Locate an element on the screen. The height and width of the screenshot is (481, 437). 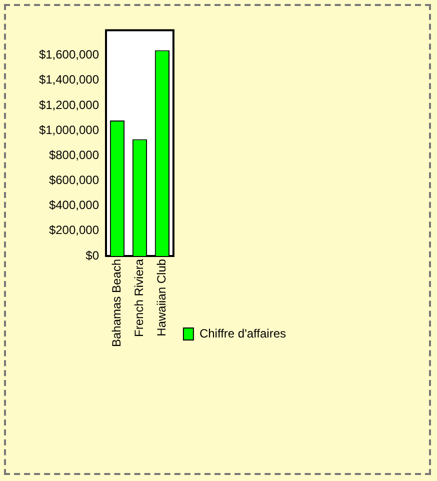
x-tick-label: Hawaiian Club is located at coordinates (161, 297).